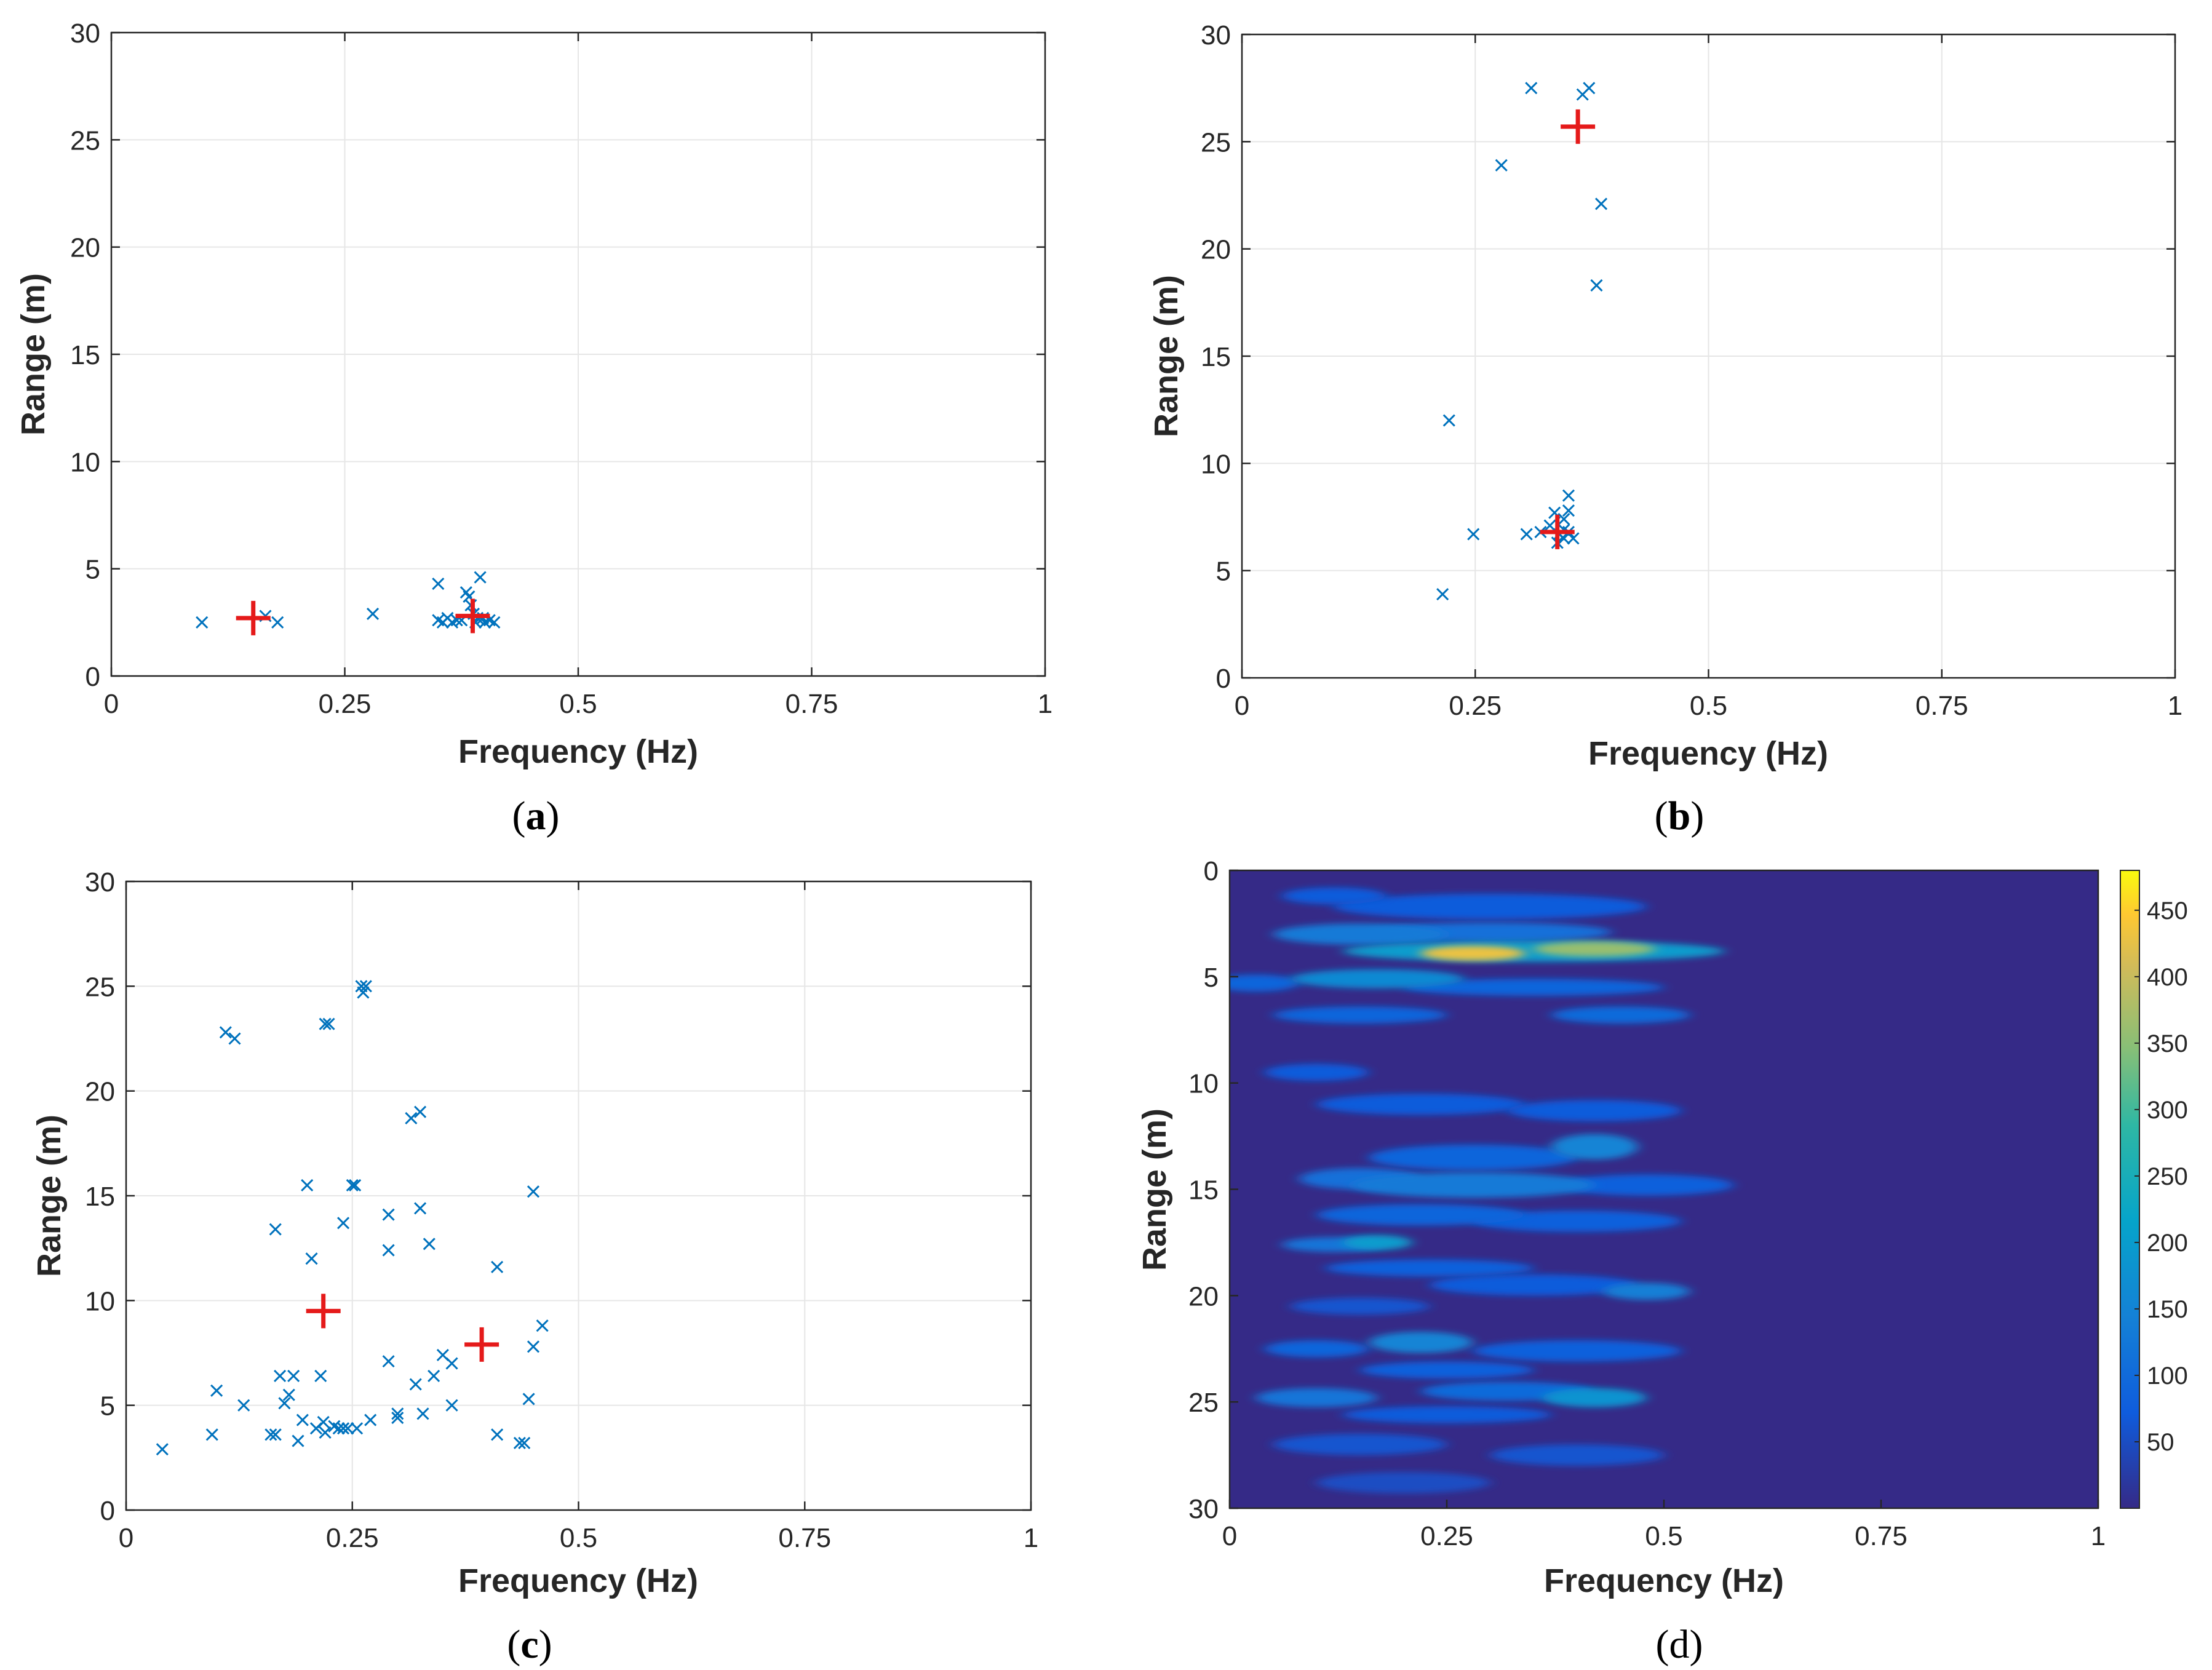  What do you see at coordinates (2167, 1243) in the screenshot?
I see `colorbar-tick-label: 200` at bounding box center [2167, 1243].